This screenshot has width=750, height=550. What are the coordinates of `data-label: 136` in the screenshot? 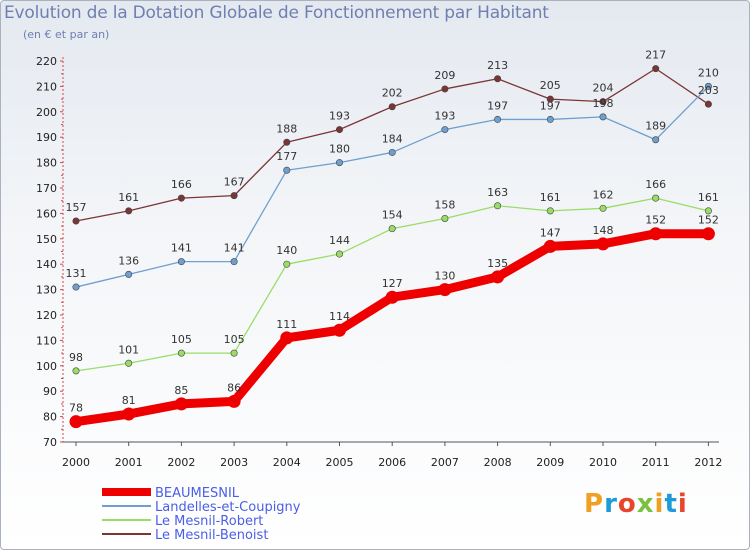 It's located at (128, 260).